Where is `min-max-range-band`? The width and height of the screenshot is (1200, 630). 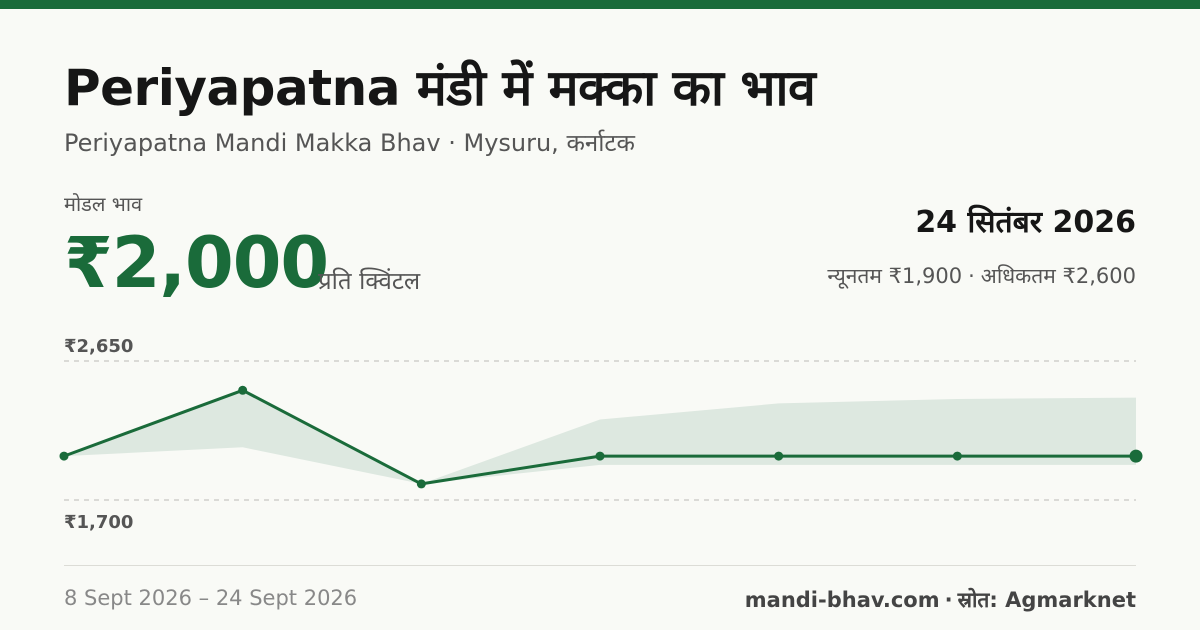 min-max-range-band is located at coordinates (600, 437).